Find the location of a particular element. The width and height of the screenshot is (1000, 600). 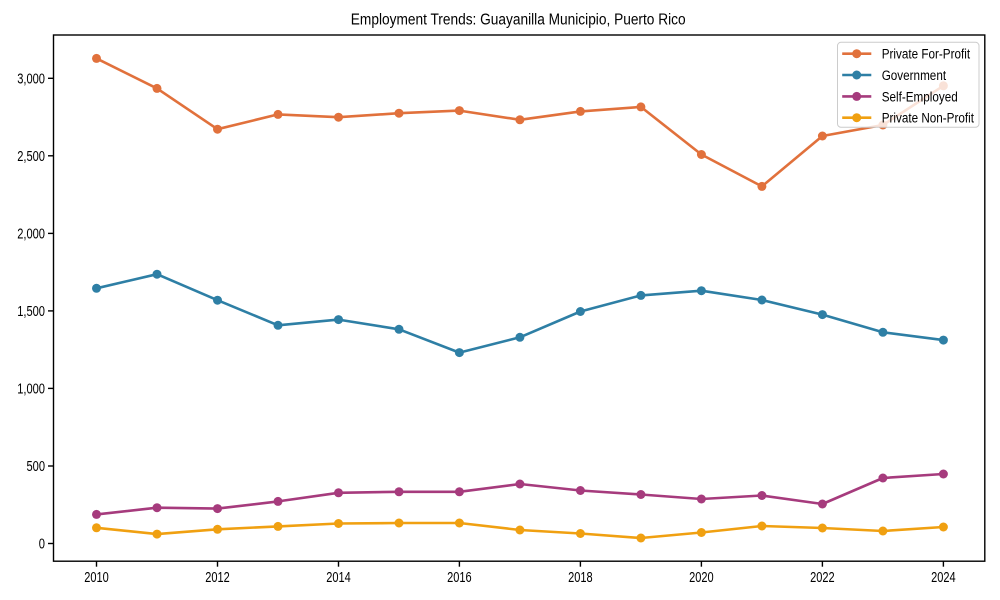

svg-text: 2022 is located at coordinates (822, 577).